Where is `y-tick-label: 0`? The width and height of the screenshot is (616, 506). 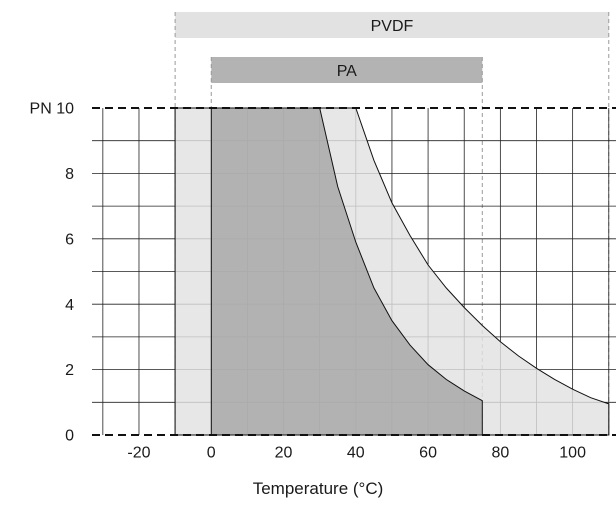 y-tick-label: 0 is located at coordinates (69, 436).